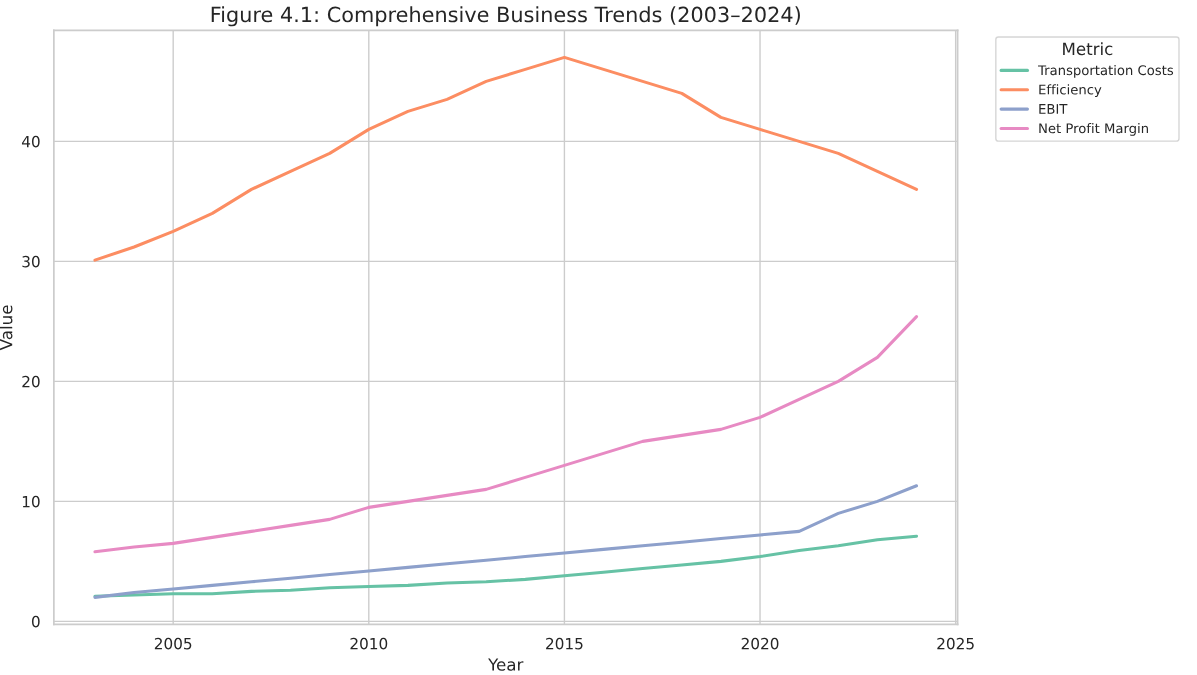  Describe the element at coordinates (505, 16) in the screenshot. I see `chart-title: Figure 4.1: Comprehensive Business Trends (2003–2024)` at that location.